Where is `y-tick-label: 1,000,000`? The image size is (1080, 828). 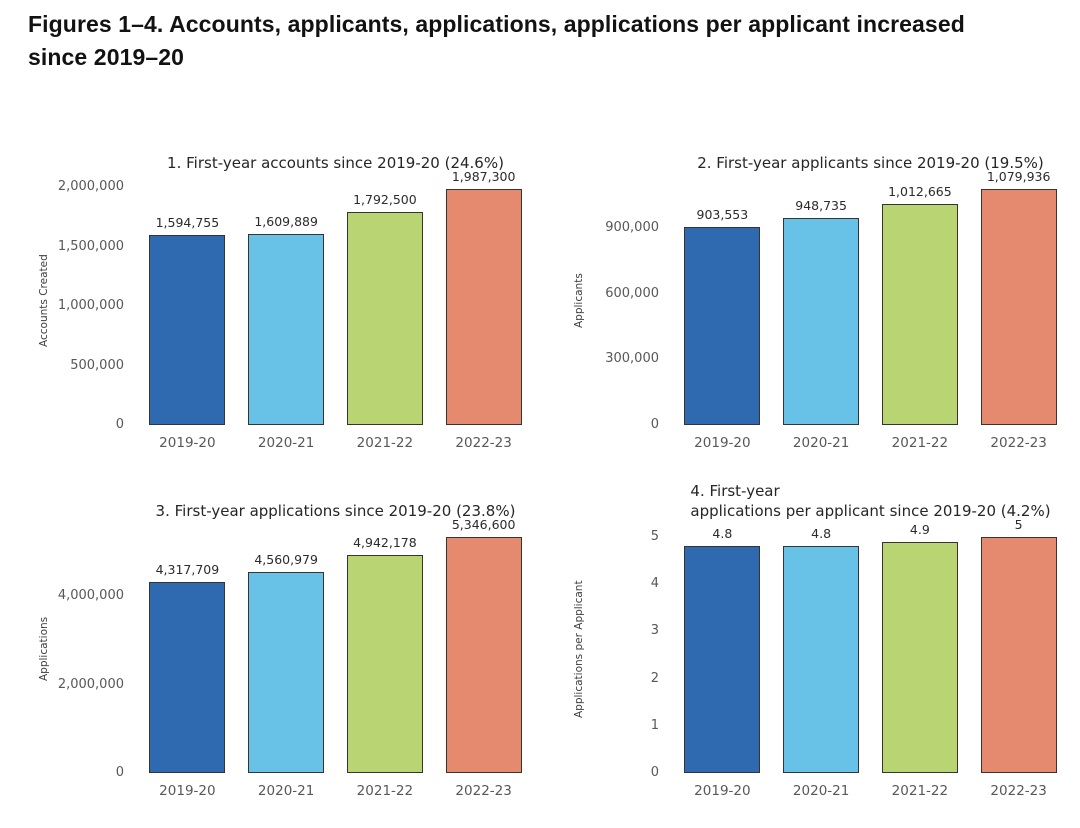
y-tick-label: 1,000,000 is located at coordinates (90, 306).